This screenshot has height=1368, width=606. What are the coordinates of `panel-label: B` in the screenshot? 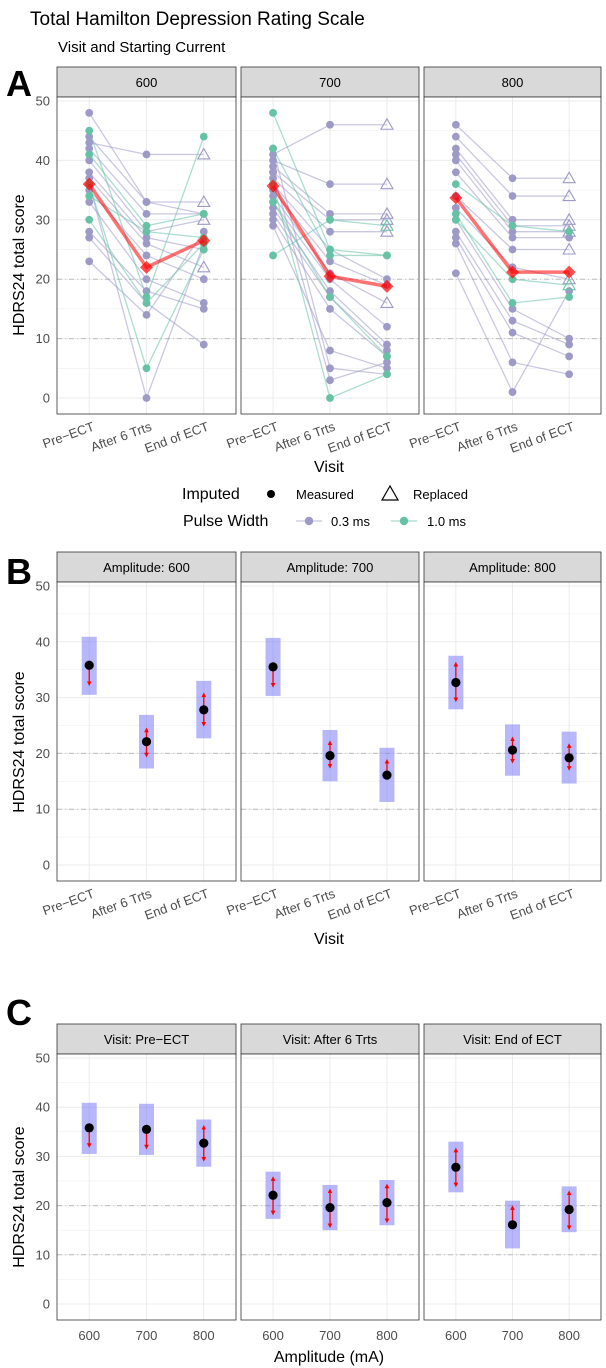 It's located at (19, 571).